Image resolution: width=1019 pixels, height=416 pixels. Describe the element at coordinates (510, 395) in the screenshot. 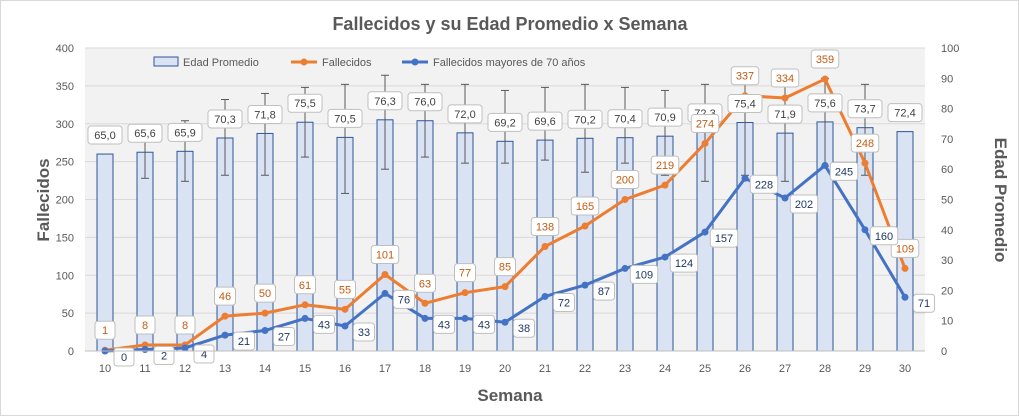

I see `x-axis-title: Semana` at that location.